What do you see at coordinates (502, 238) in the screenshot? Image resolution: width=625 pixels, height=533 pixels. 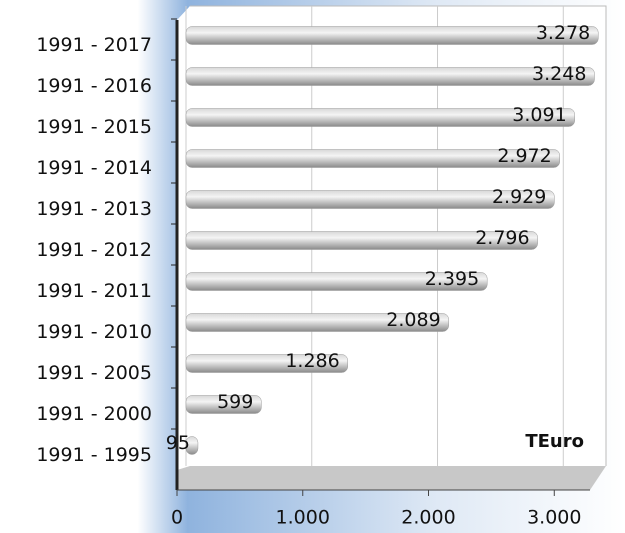 I see `value-label: 2.796` at bounding box center [502, 238].